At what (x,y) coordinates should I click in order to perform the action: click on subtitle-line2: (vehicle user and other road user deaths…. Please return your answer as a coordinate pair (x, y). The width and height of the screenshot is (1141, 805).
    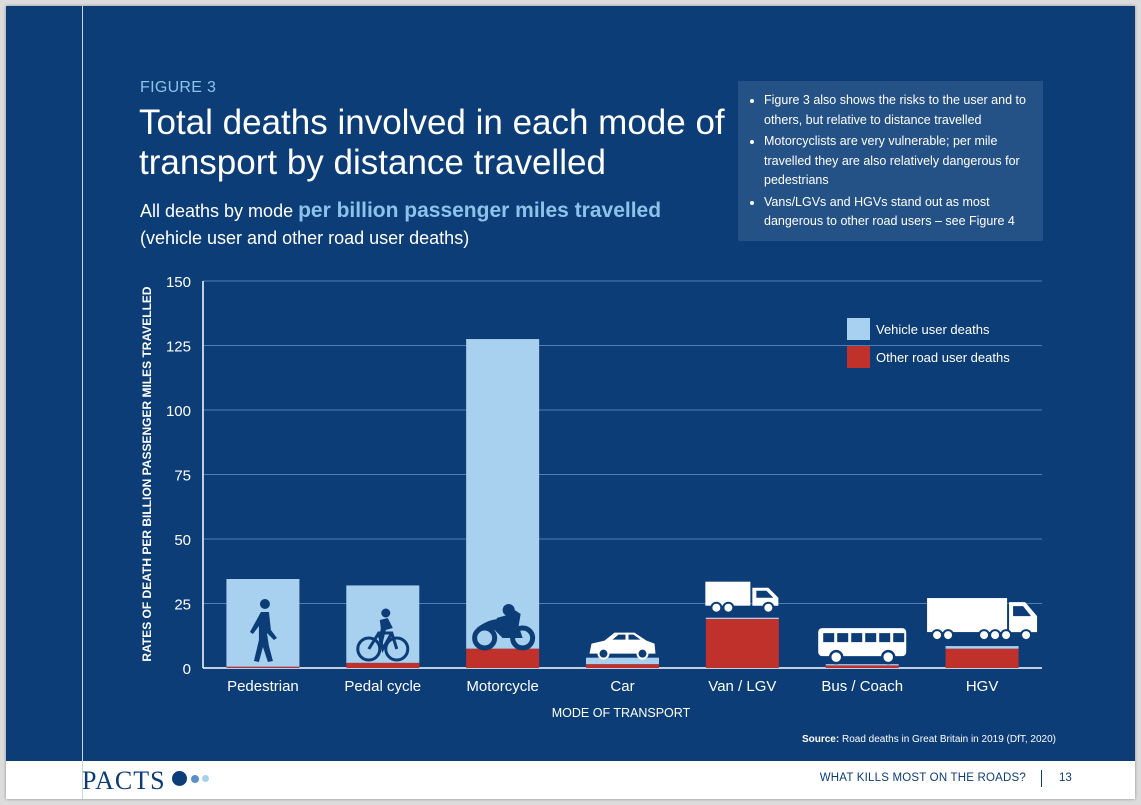
    Looking at the image, I should click on (305, 238).